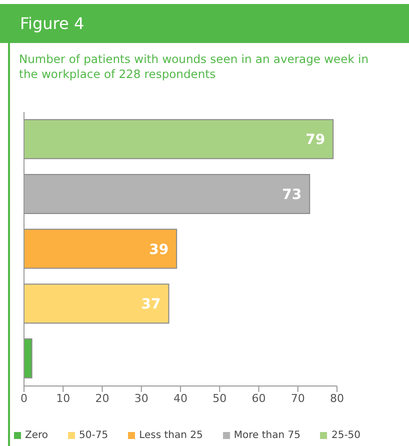  Describe the element at coordinates (337, 398) in the screenshot. I see `x-tick-label: 80` at that location.